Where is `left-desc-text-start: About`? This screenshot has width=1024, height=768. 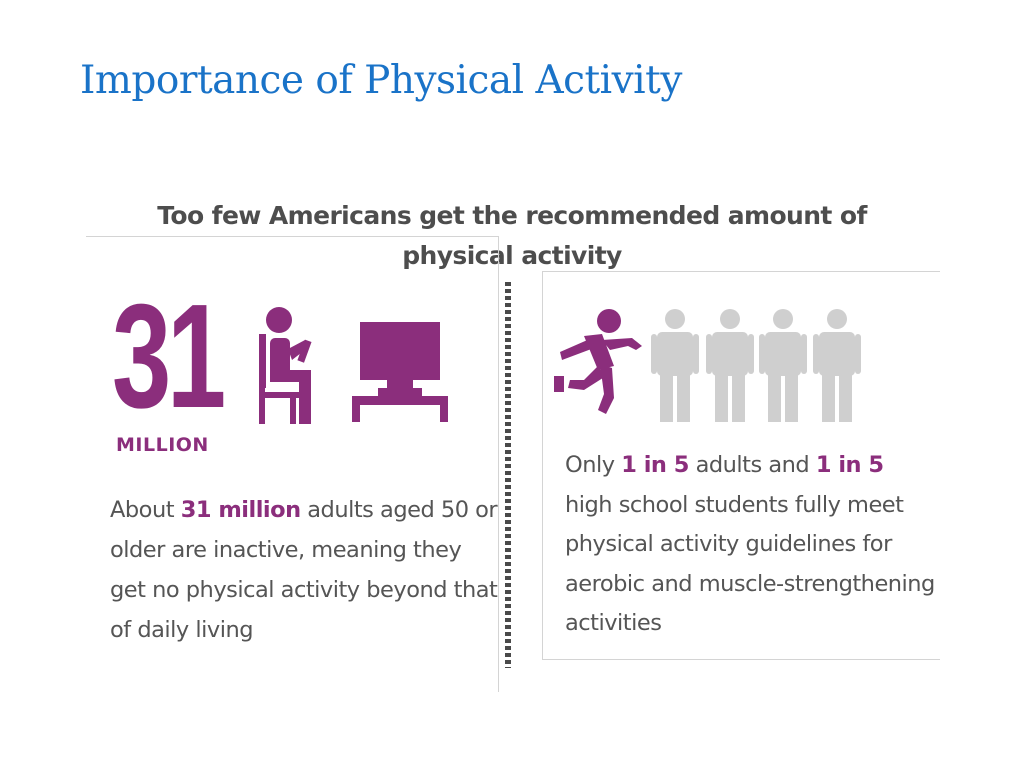 left-desc-text-start: About is located at coordinates (145, 510).